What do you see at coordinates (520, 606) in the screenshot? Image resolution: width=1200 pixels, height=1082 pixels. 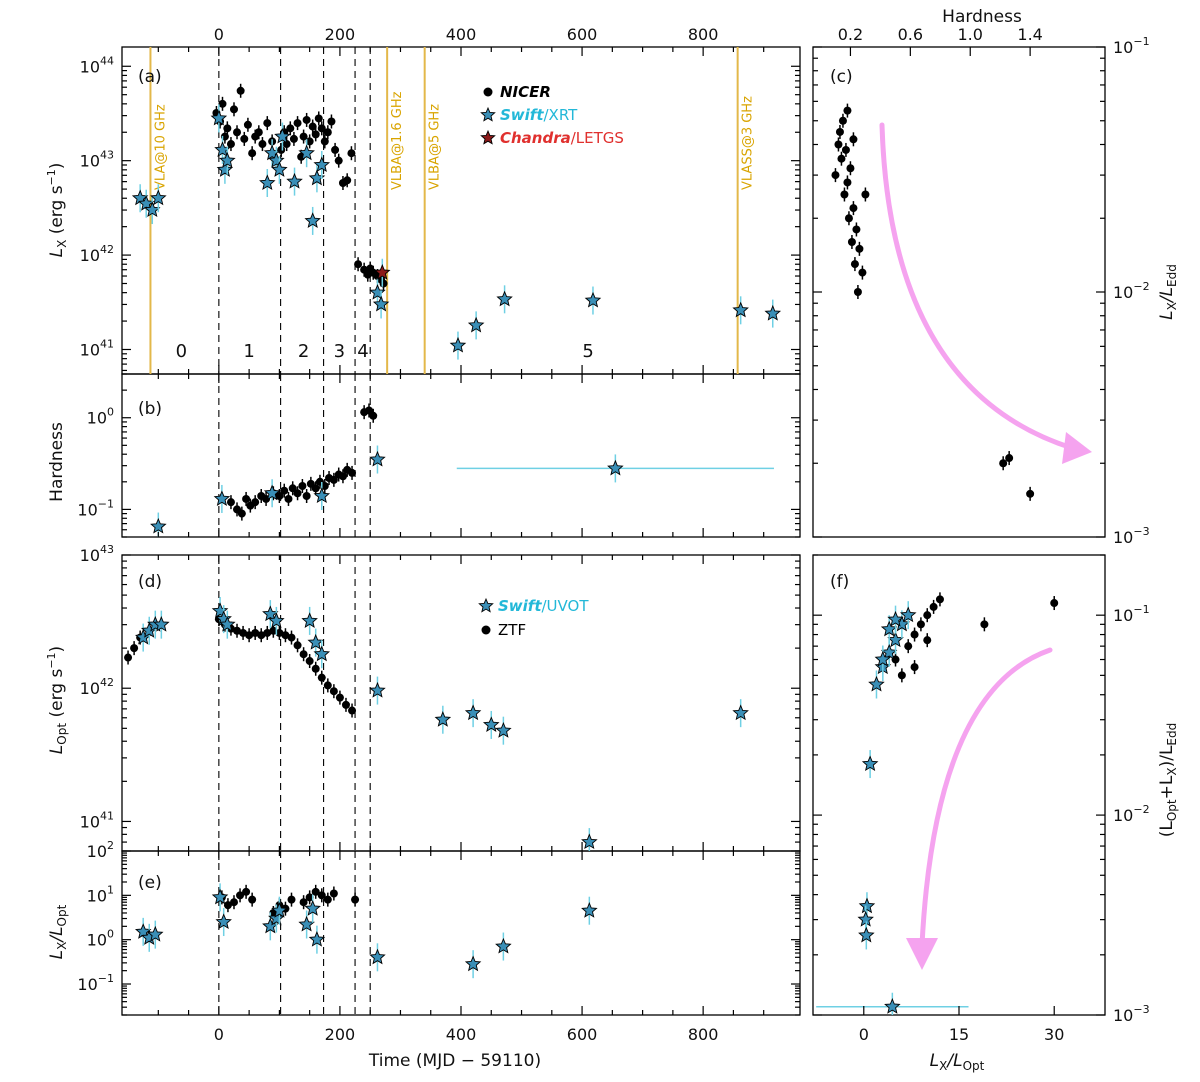 I see `legend-uvot-a: Swift` at bounding box center [520, 606].